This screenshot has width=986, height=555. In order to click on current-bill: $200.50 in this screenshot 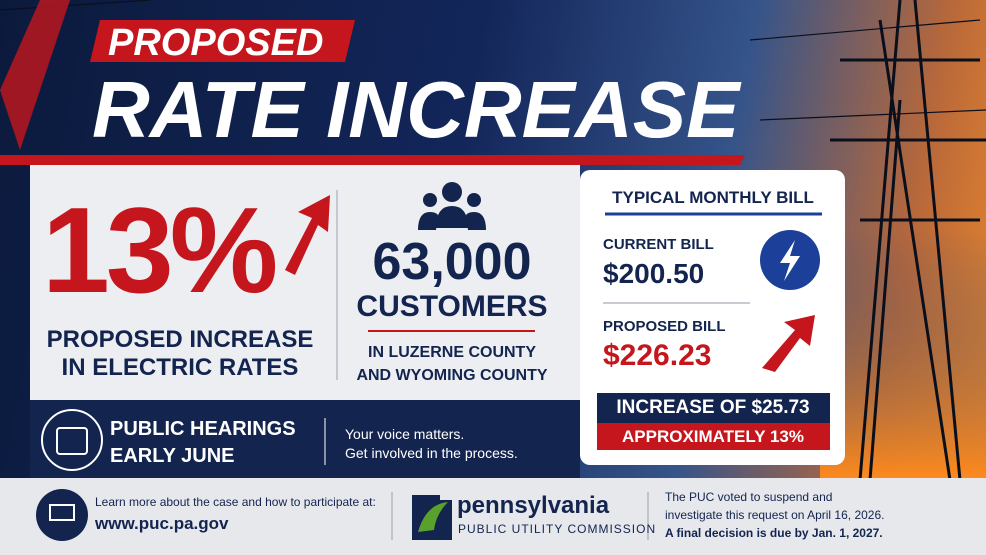, I will do `click(654, 273)`.